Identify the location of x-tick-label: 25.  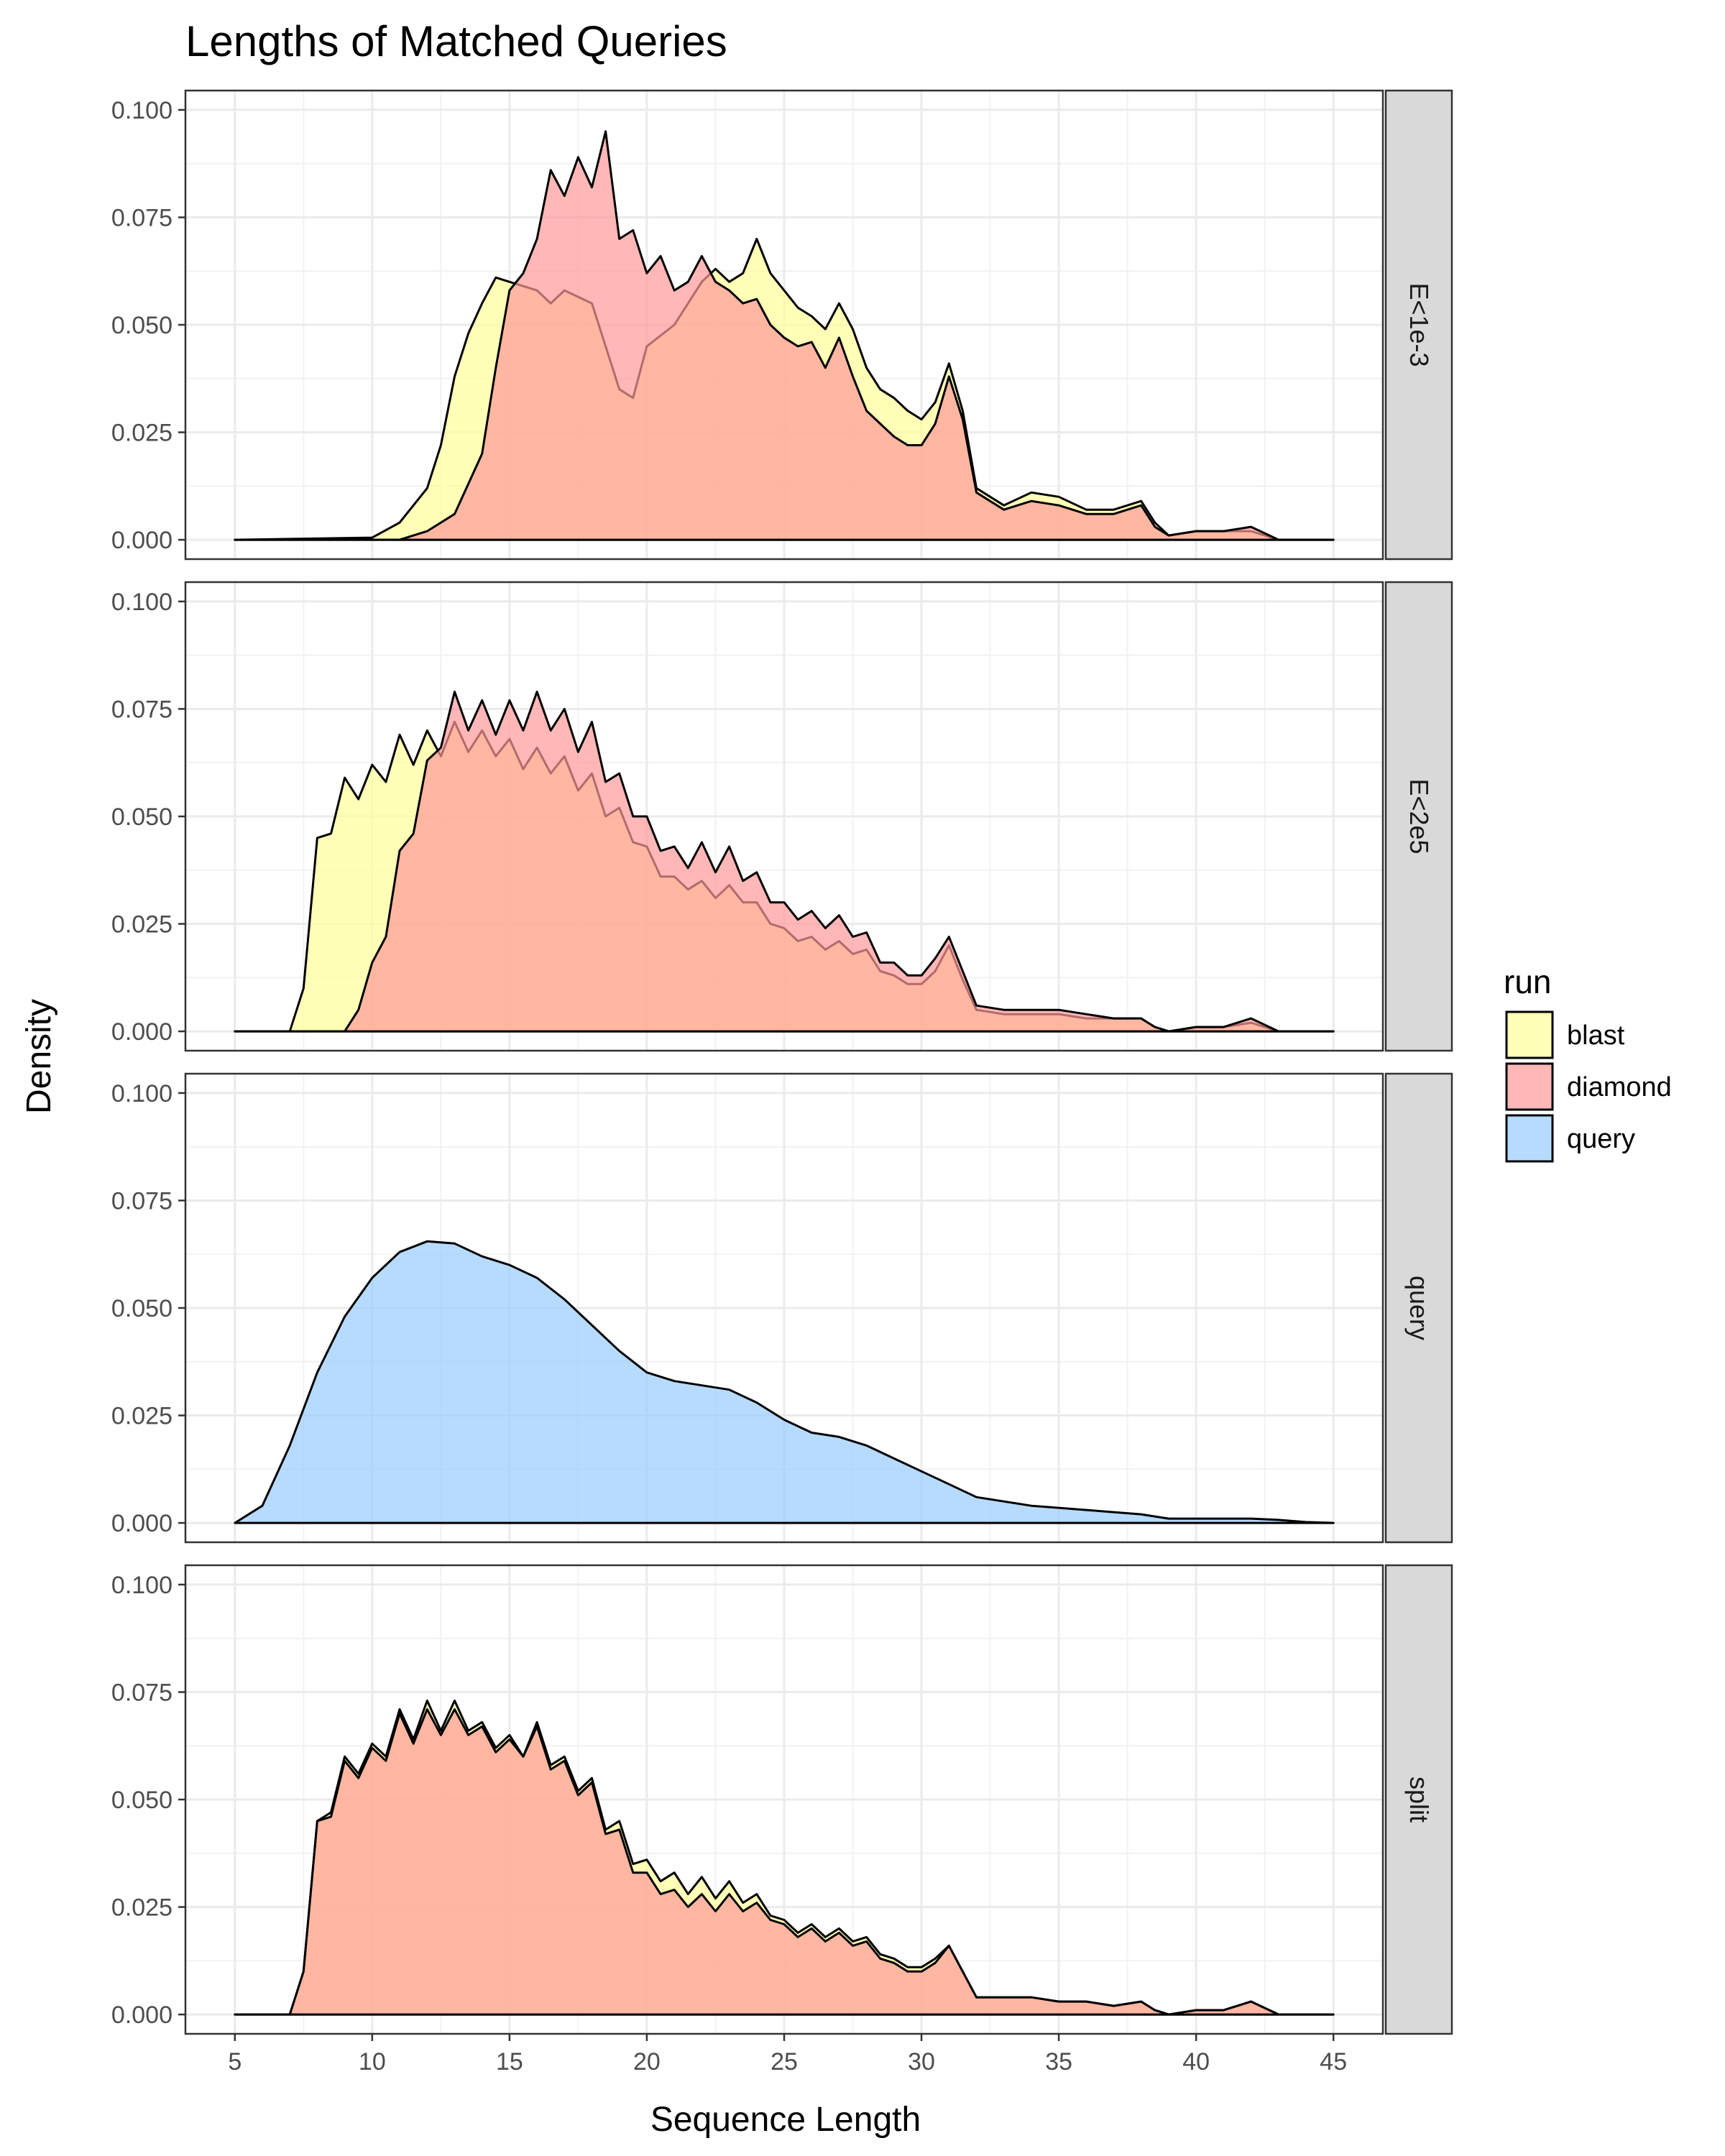
(784, 2062).